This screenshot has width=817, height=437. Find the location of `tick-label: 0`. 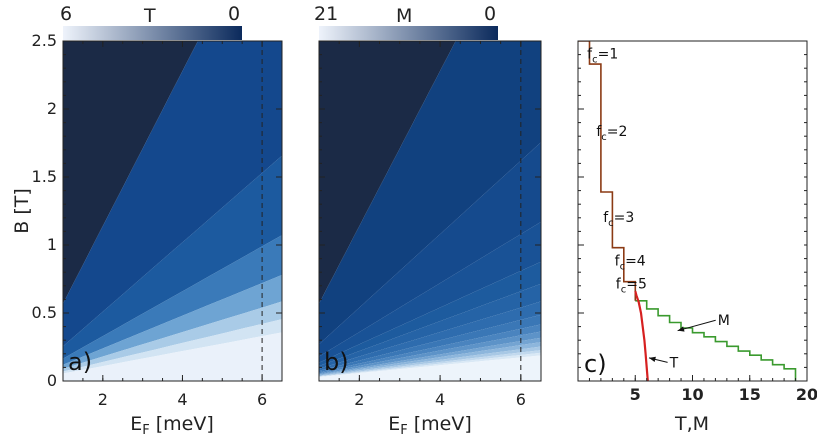

tick-label: 0 is located at coordinates (52, 380).